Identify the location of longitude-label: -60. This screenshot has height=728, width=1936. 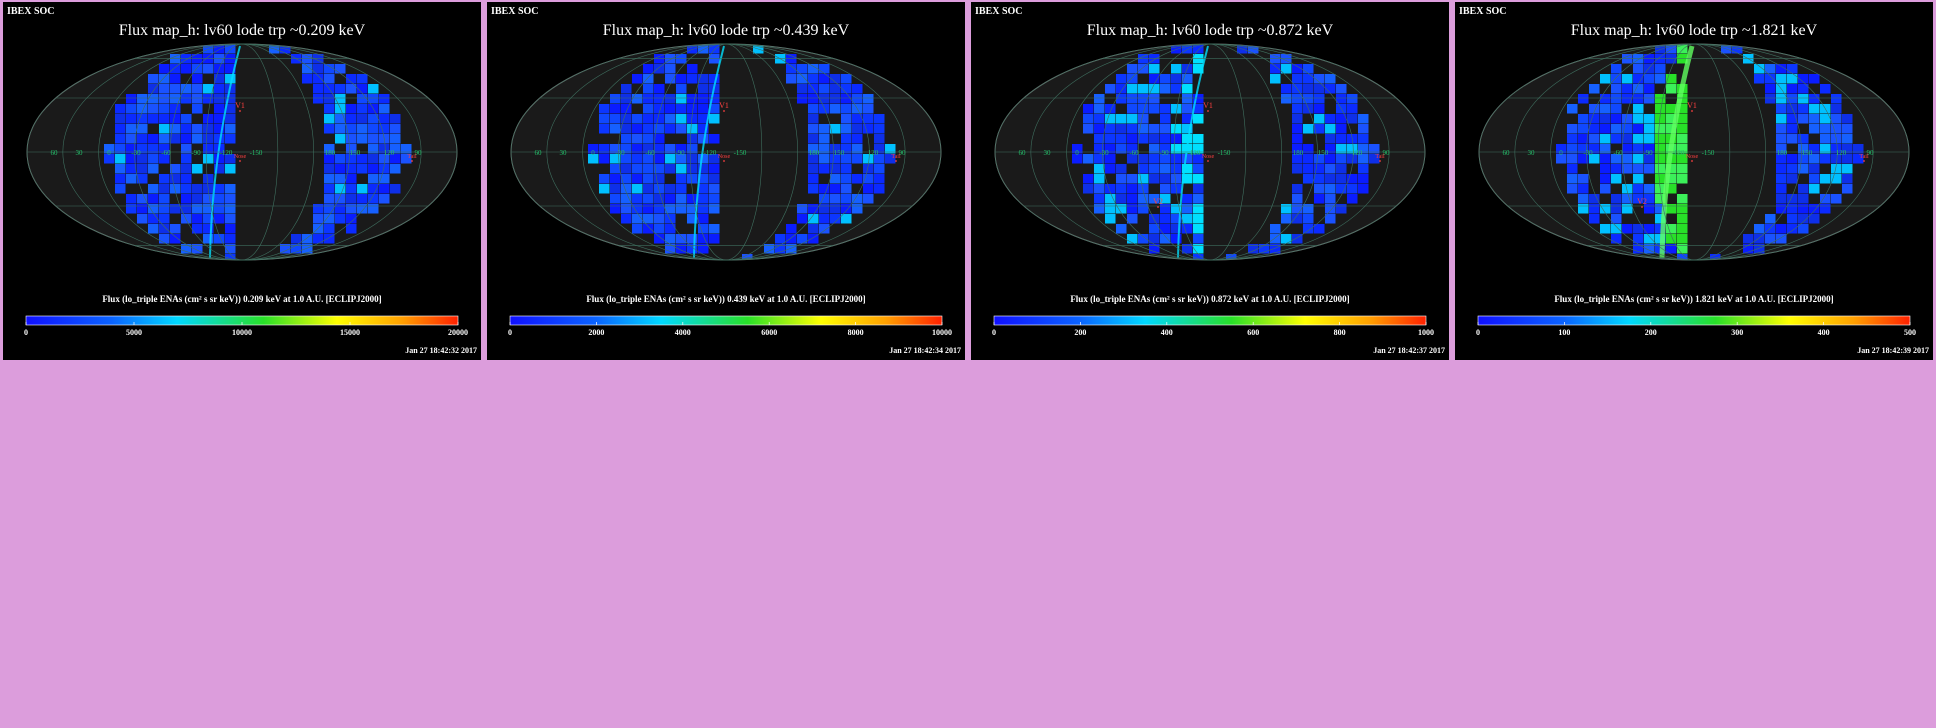
(1618, 153).